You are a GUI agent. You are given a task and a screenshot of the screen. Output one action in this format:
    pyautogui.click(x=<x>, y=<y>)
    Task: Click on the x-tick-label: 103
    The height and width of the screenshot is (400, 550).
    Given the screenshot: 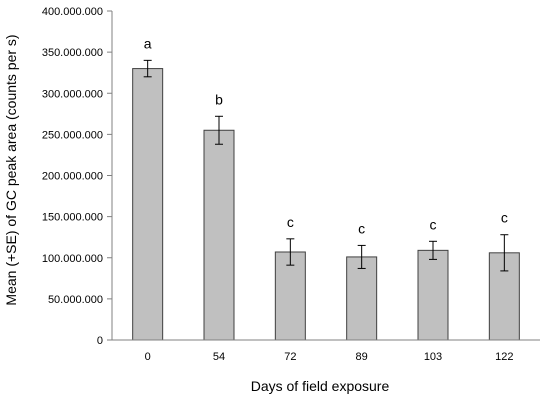 What is the action you would take?
    pyautogui.click(x=433, y=357)
    